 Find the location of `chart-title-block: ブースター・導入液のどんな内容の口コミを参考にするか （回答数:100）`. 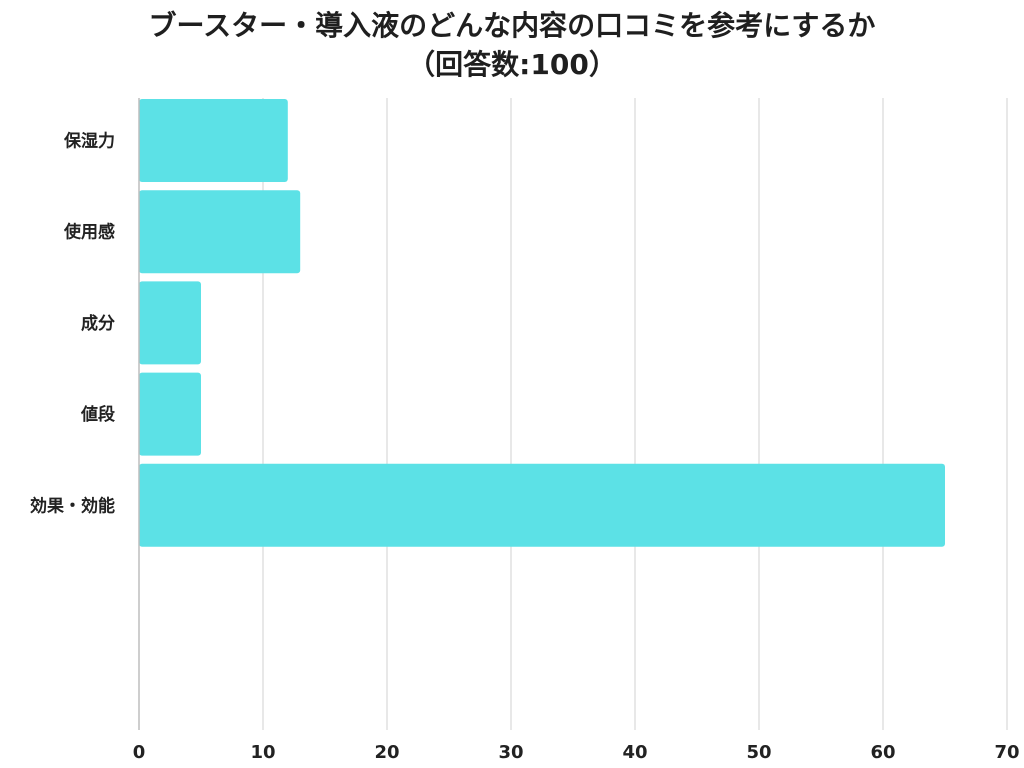

chart-title-block: ブースター・導入液のどんな内容の口コミを参考にするか （回答数:100） is located at coordinates (512, 45).